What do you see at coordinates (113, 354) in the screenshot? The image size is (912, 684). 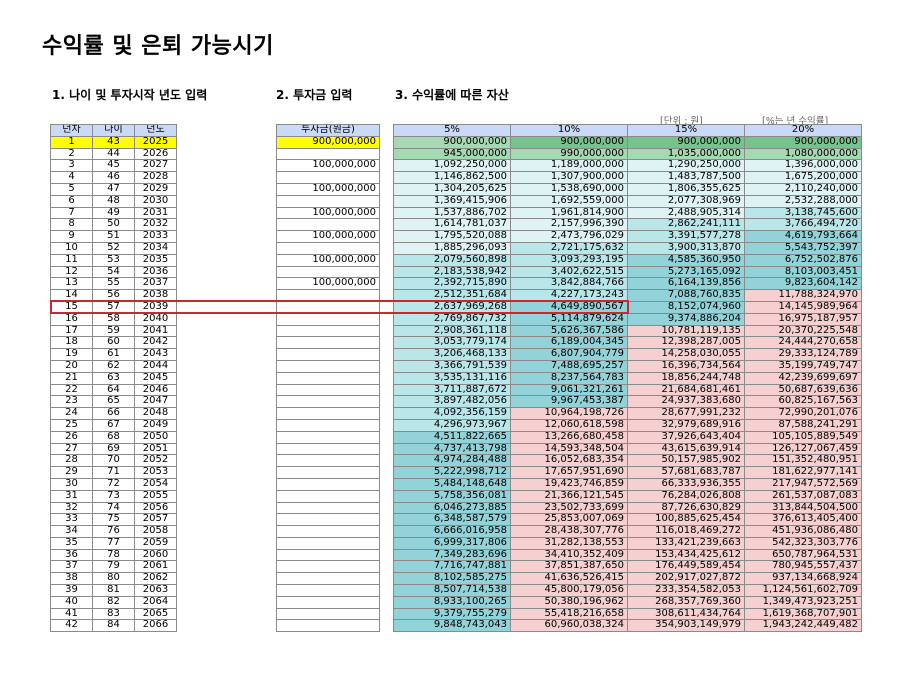 I see `age-cell: 61` at bounding box center [113, 354].